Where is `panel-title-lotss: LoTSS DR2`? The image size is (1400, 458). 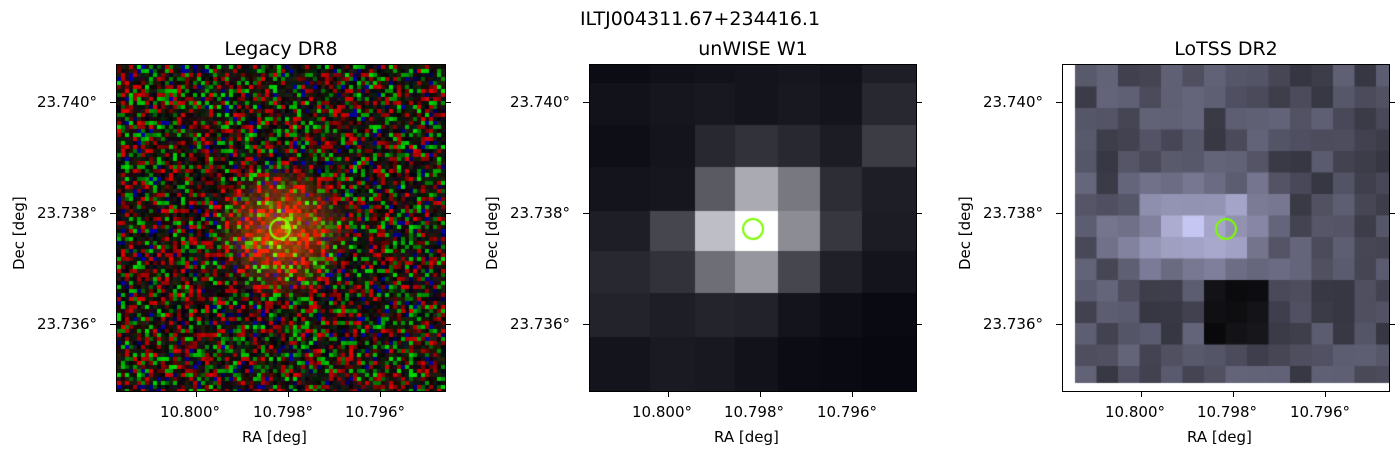
panel-title-lotss: LoTSS DR2 is located at coordinates (1226, 49).